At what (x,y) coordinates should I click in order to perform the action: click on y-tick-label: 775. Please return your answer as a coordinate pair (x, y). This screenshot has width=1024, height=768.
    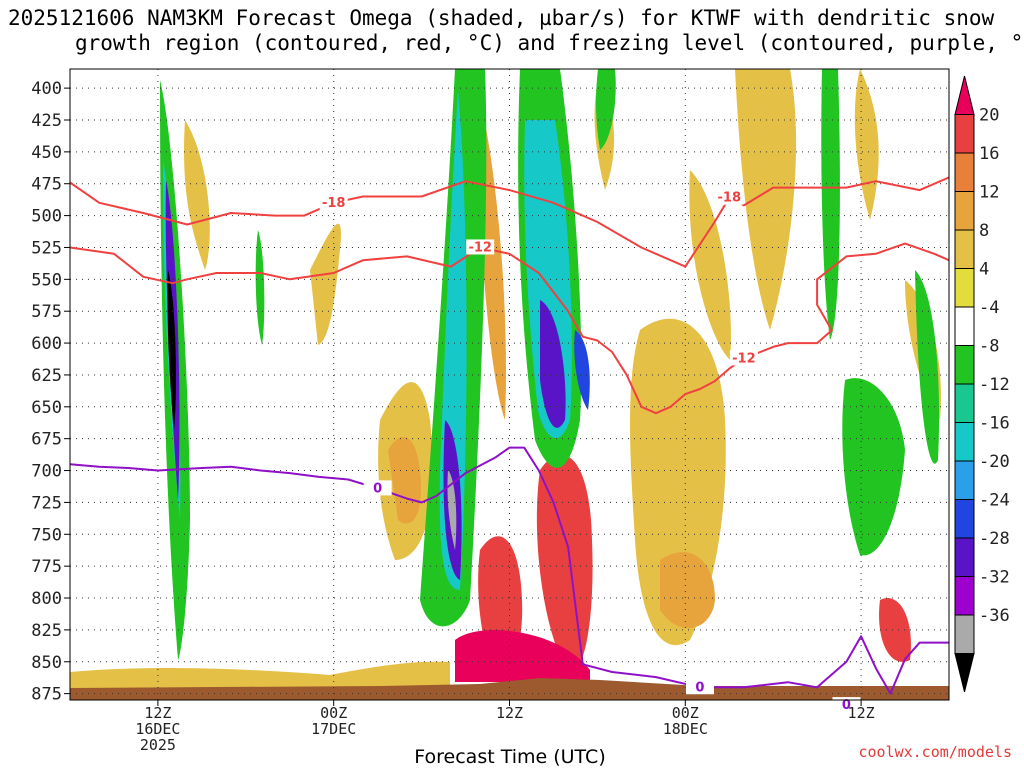
    Looking at the image, I should click on (46, 567).